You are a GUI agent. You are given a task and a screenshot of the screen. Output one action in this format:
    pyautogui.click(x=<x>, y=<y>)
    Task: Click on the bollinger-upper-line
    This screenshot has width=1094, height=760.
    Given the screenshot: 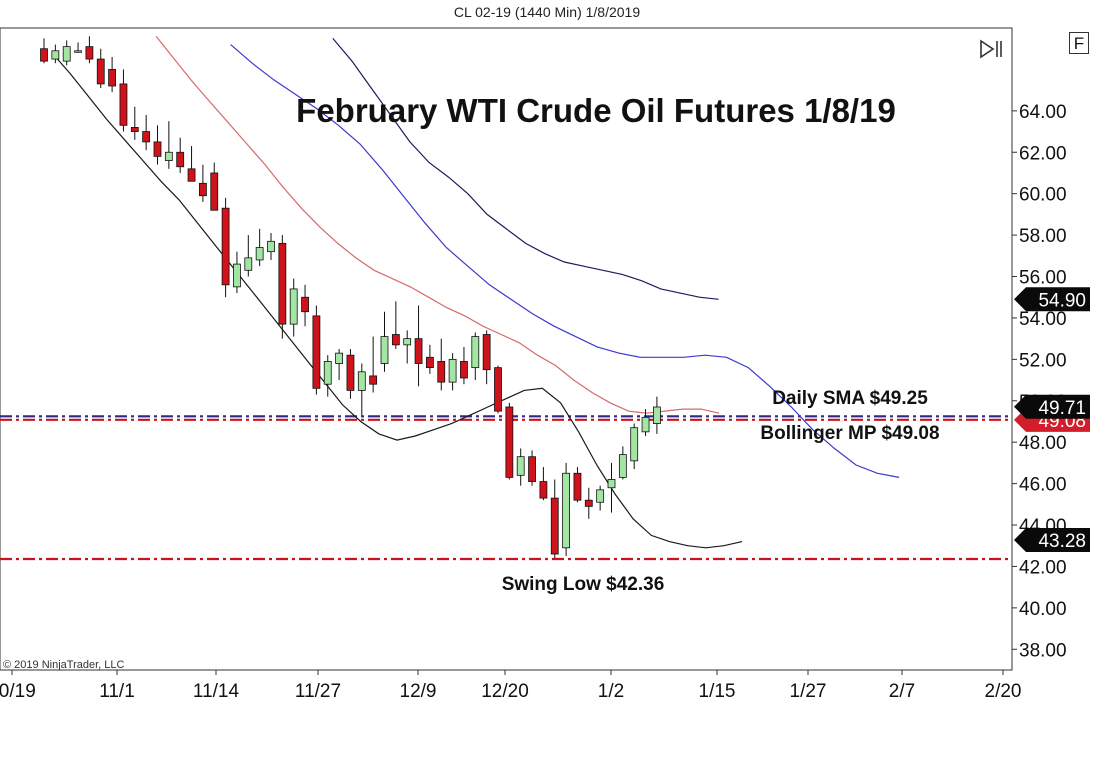 What is the action you would take?
    pyautogui.click(x=525, y=169)
    